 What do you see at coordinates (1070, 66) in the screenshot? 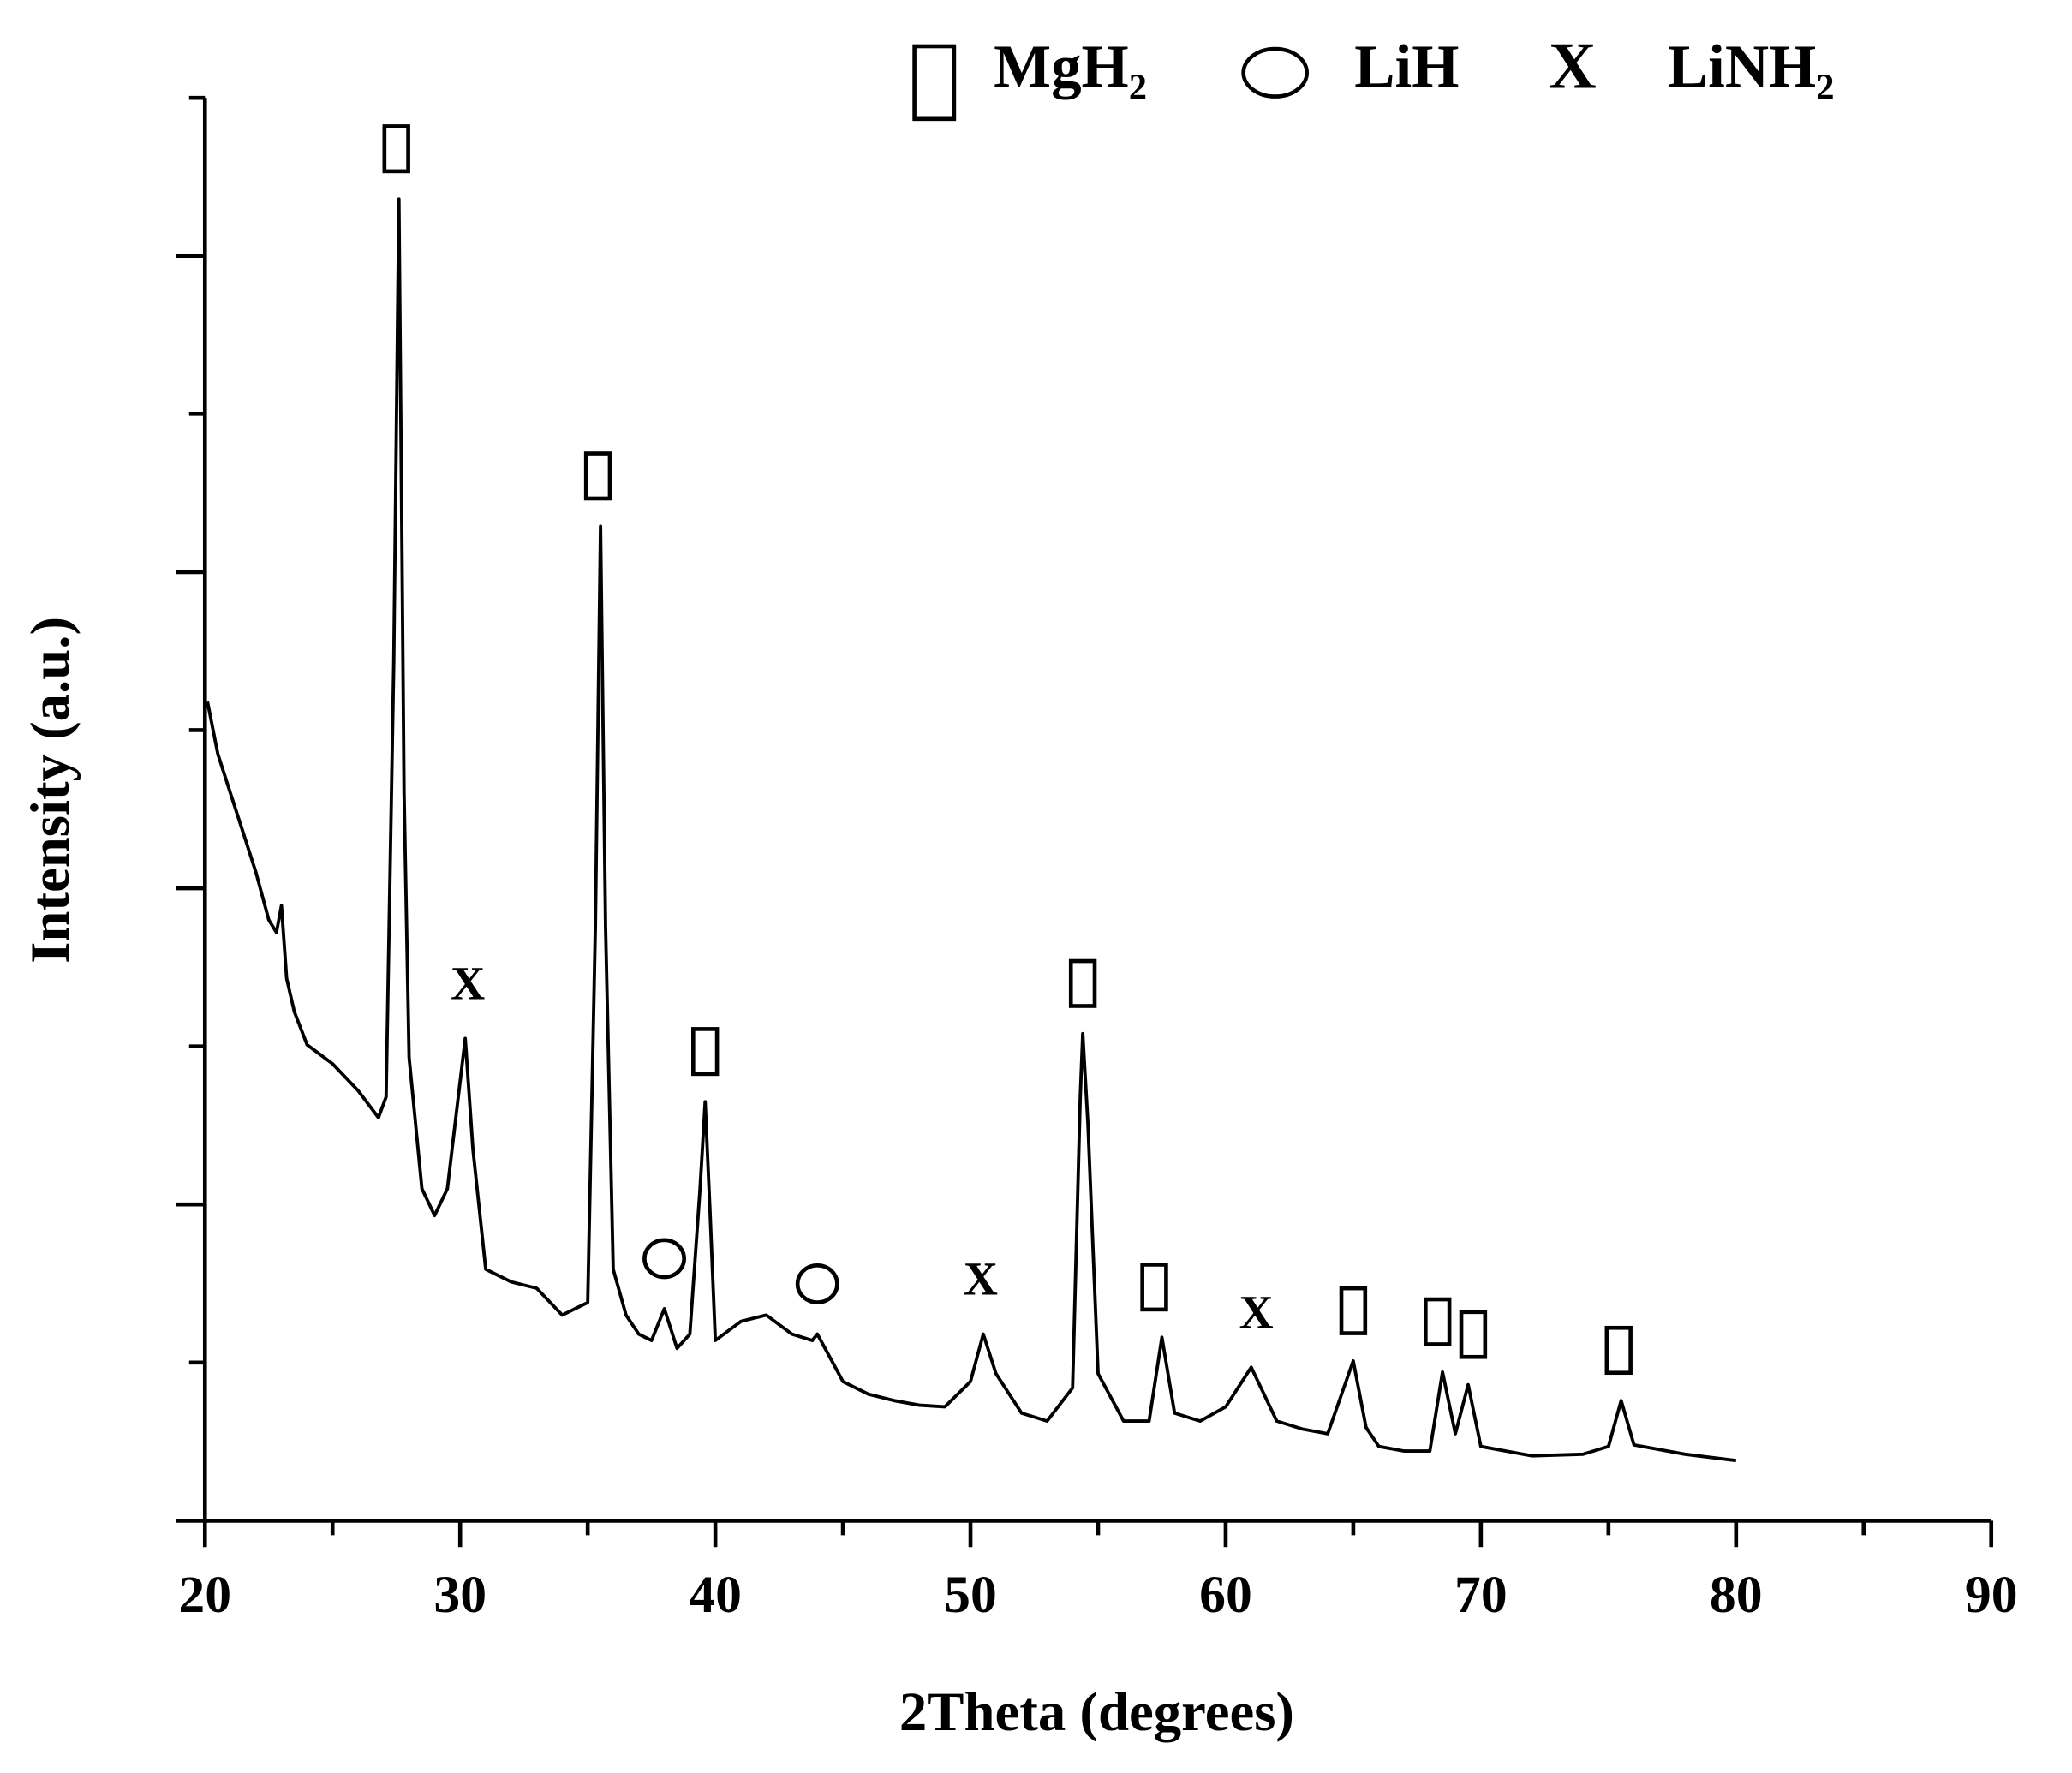
I see `legend-label: MgH₂` at bounding box center [1070, 66].